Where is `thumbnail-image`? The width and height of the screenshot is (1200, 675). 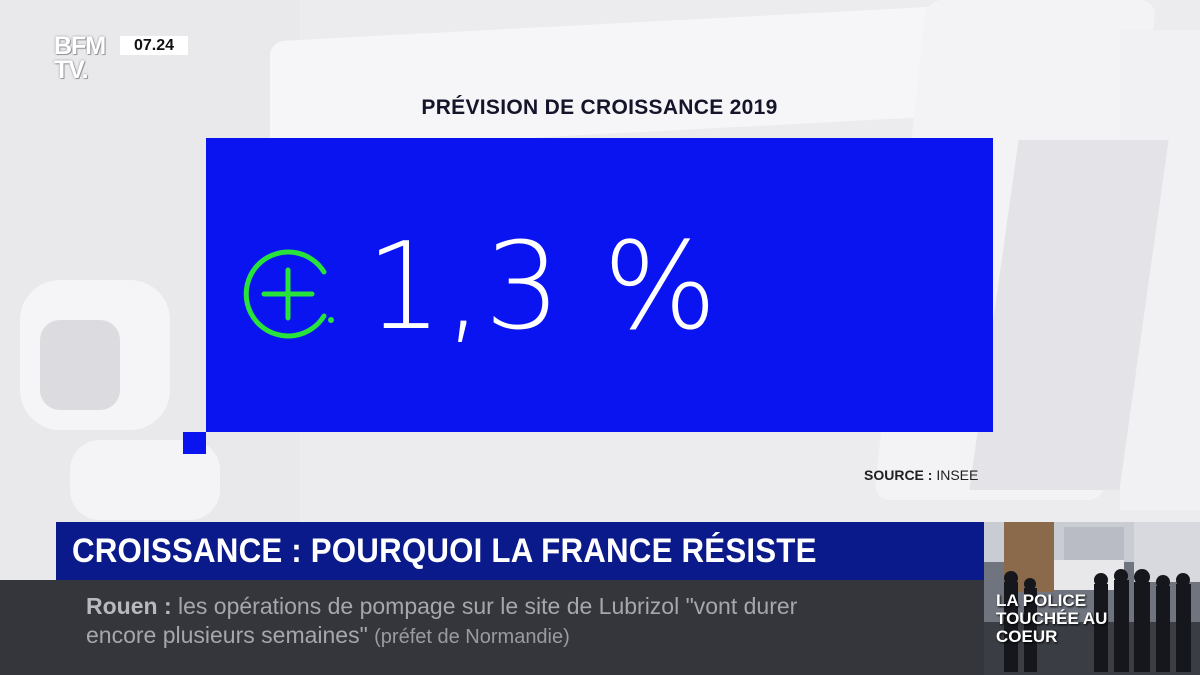 thumbnail-image is located at coordinates (1092, 598).